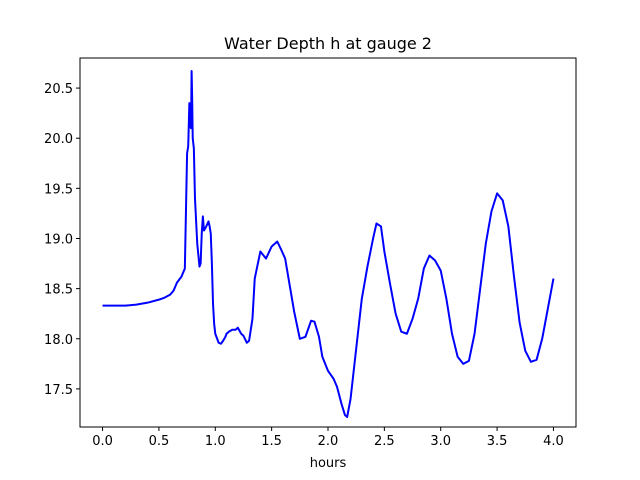  I want to click on y-tick-label: 18.5, so click(58, 290).